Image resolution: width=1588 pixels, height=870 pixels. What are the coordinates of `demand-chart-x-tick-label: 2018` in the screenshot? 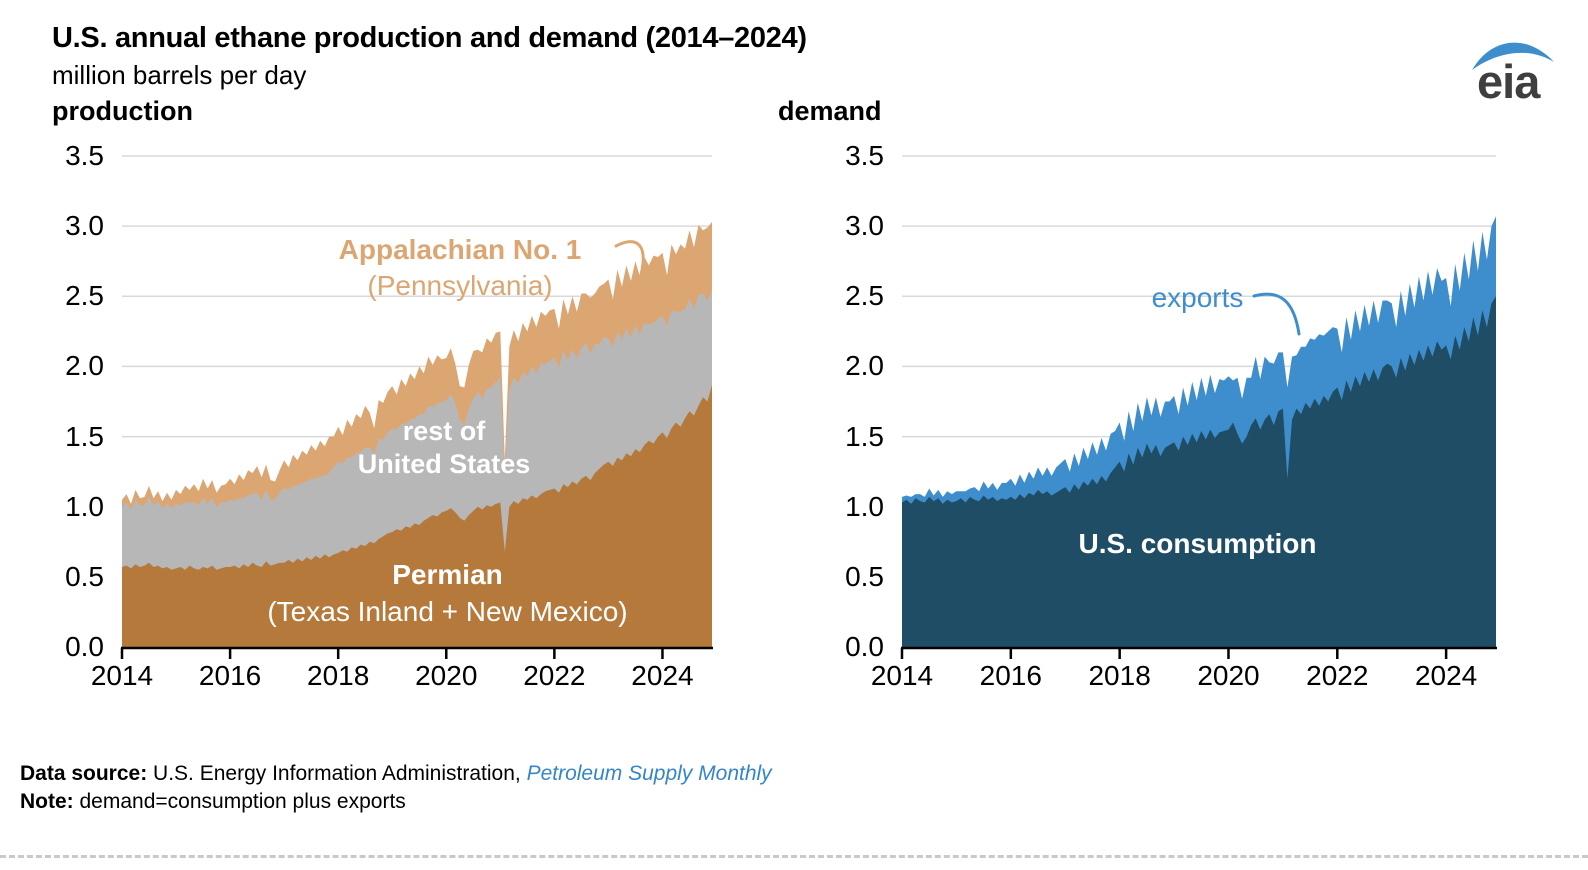 It's located at (1119, 675).